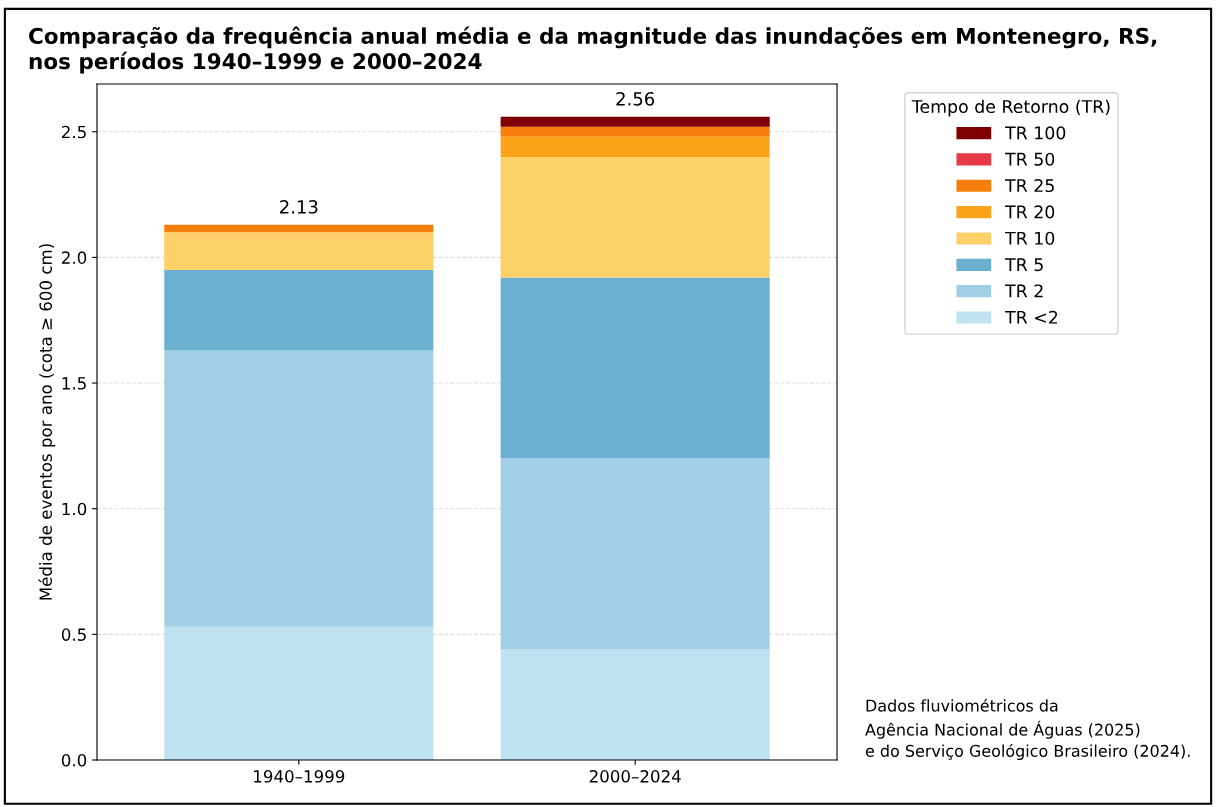 This screenshot has width=1216, height=807. What do you see at coordinates (74, 509) in the screenshot?
I see `y-tick-label: 1.0` at bounding box center [74, 509].